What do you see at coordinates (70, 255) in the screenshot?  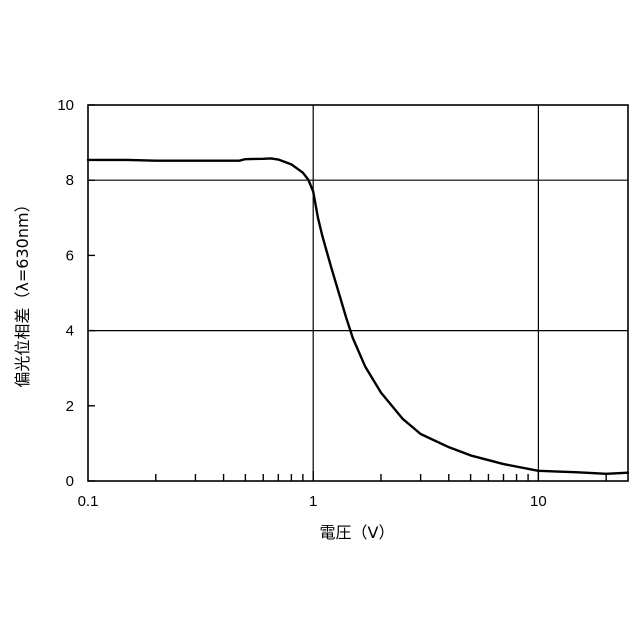 I see `y-tick-label: 6` at bounding box center [70, 255].